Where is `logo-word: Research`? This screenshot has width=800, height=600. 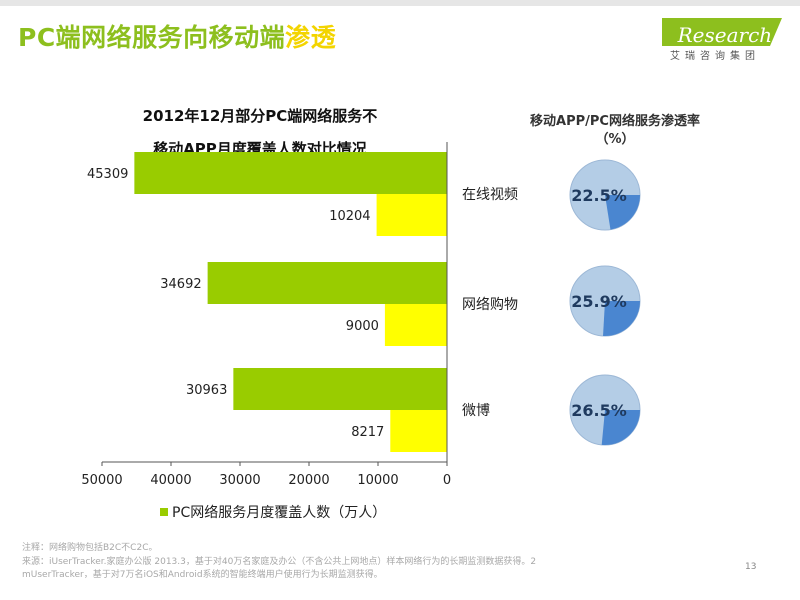
logo-word: Research is located at coordinates (725, 35).